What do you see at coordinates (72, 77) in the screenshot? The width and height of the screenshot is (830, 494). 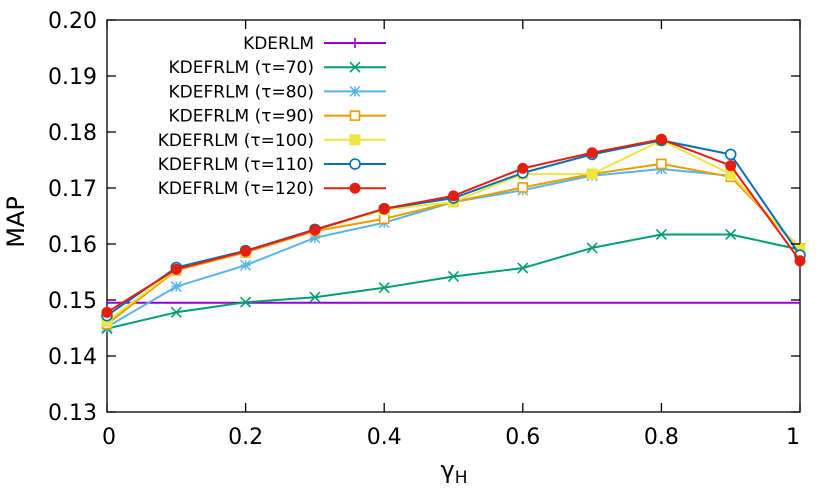 I see `y-tick-label: 0.19` at bounding box center [72, 77].